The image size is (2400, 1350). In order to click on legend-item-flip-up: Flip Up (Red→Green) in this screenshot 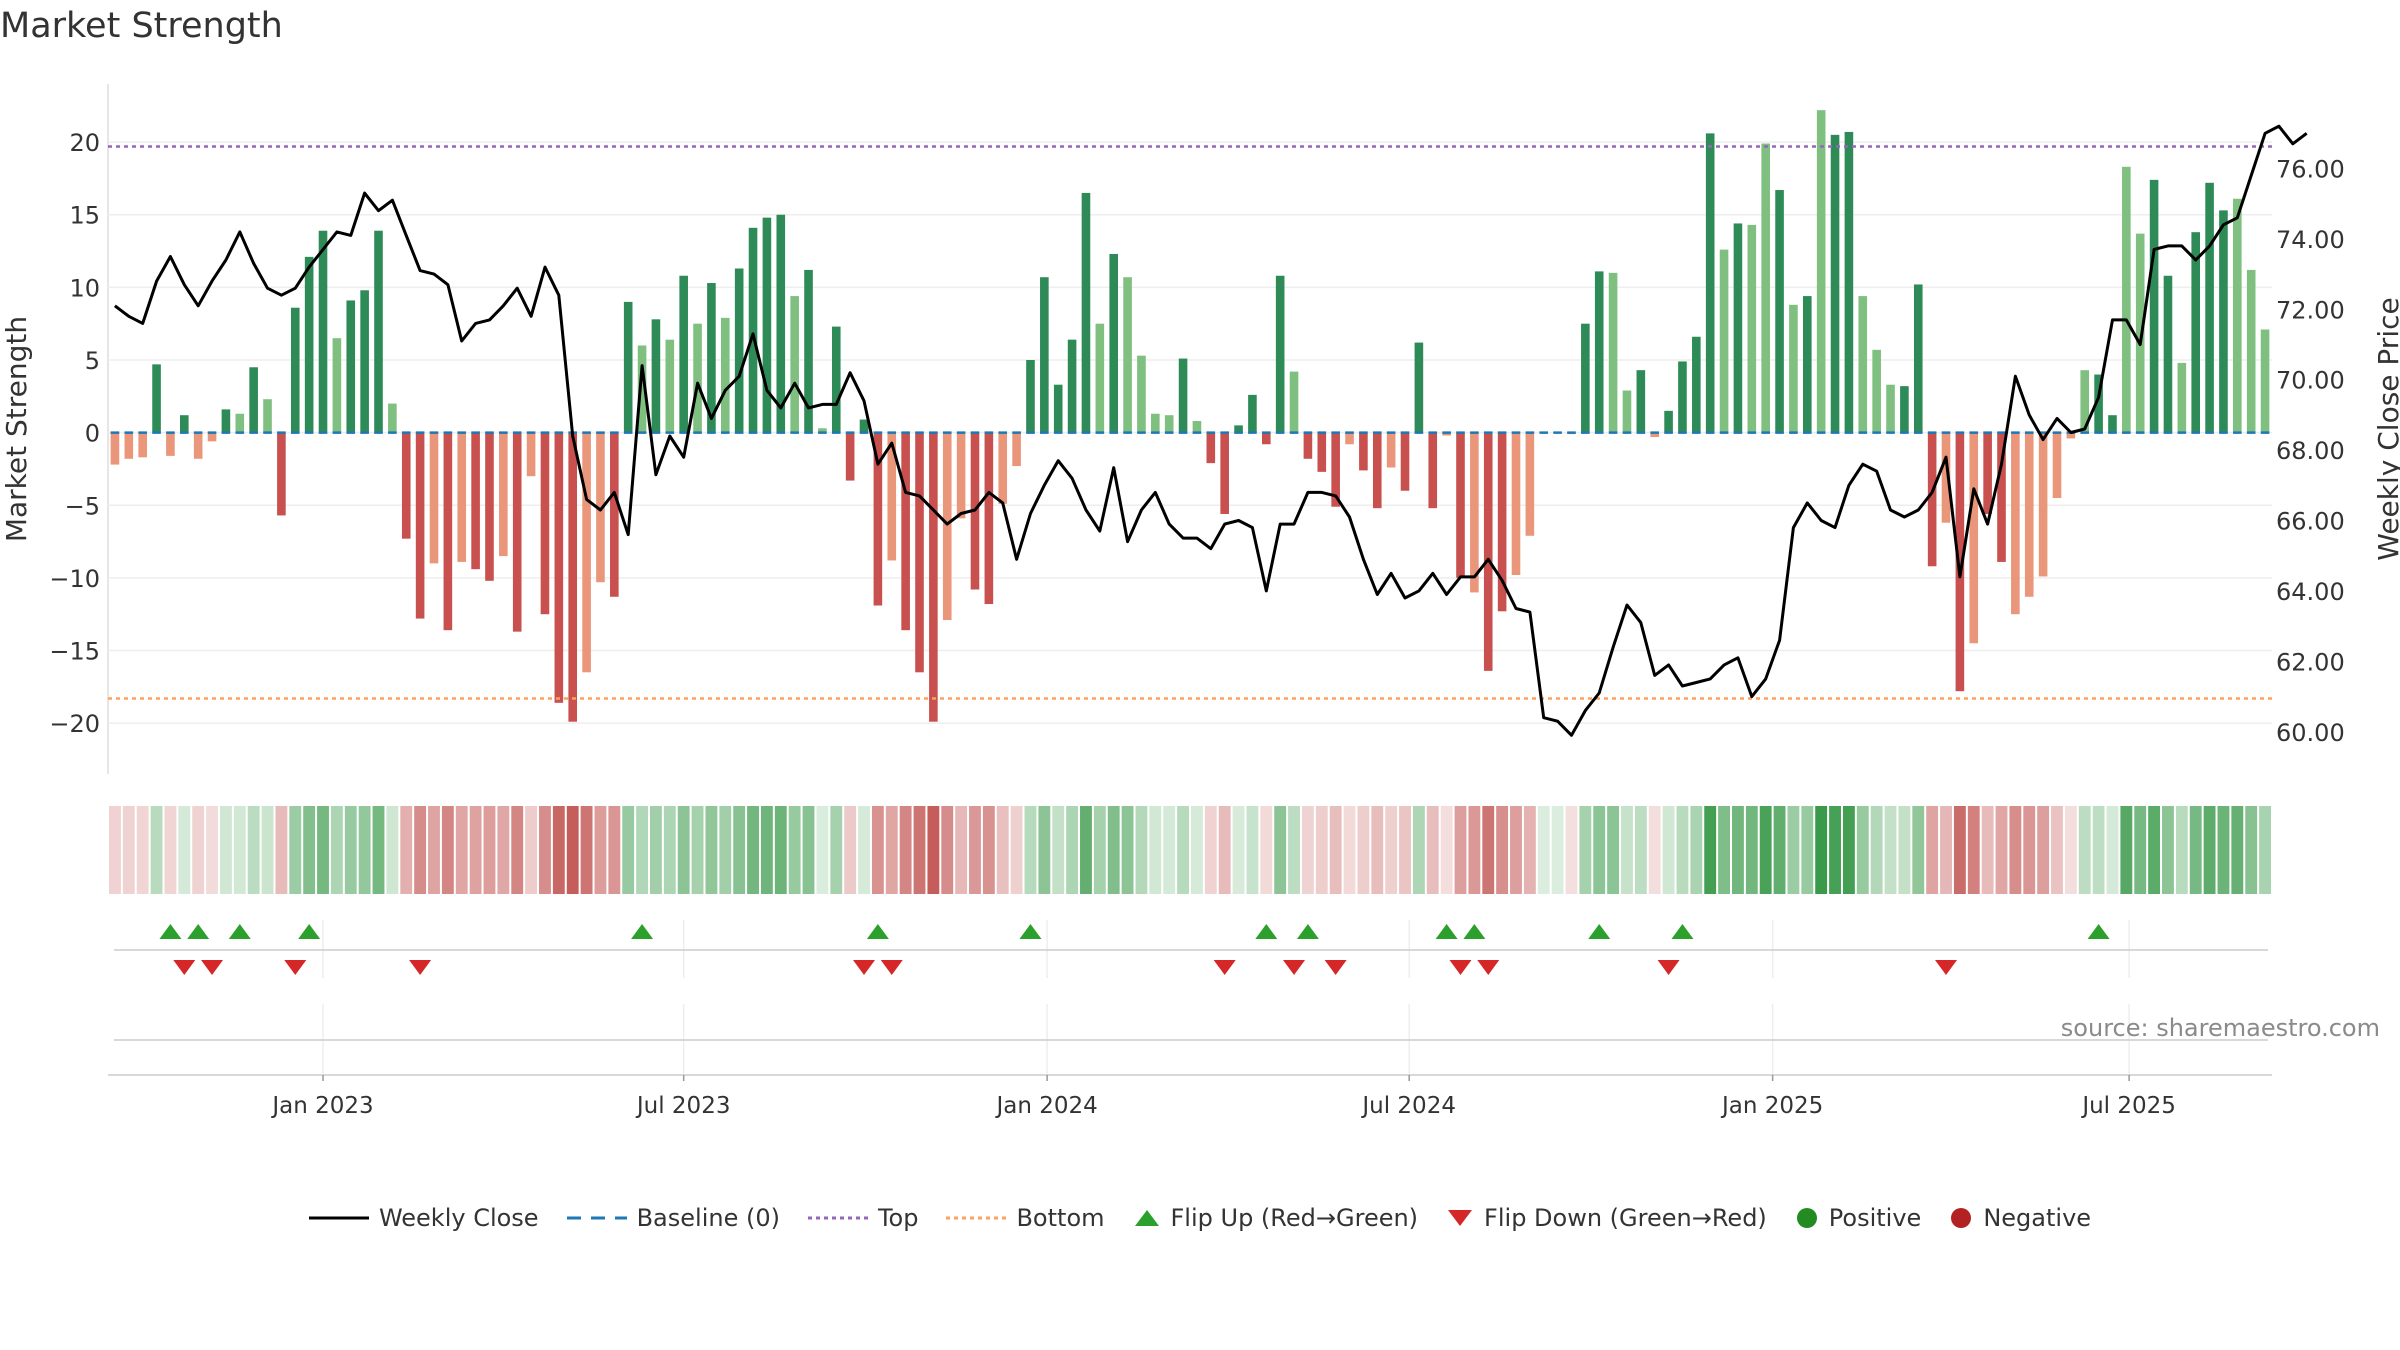, I will do `click(1275, 1218)`.